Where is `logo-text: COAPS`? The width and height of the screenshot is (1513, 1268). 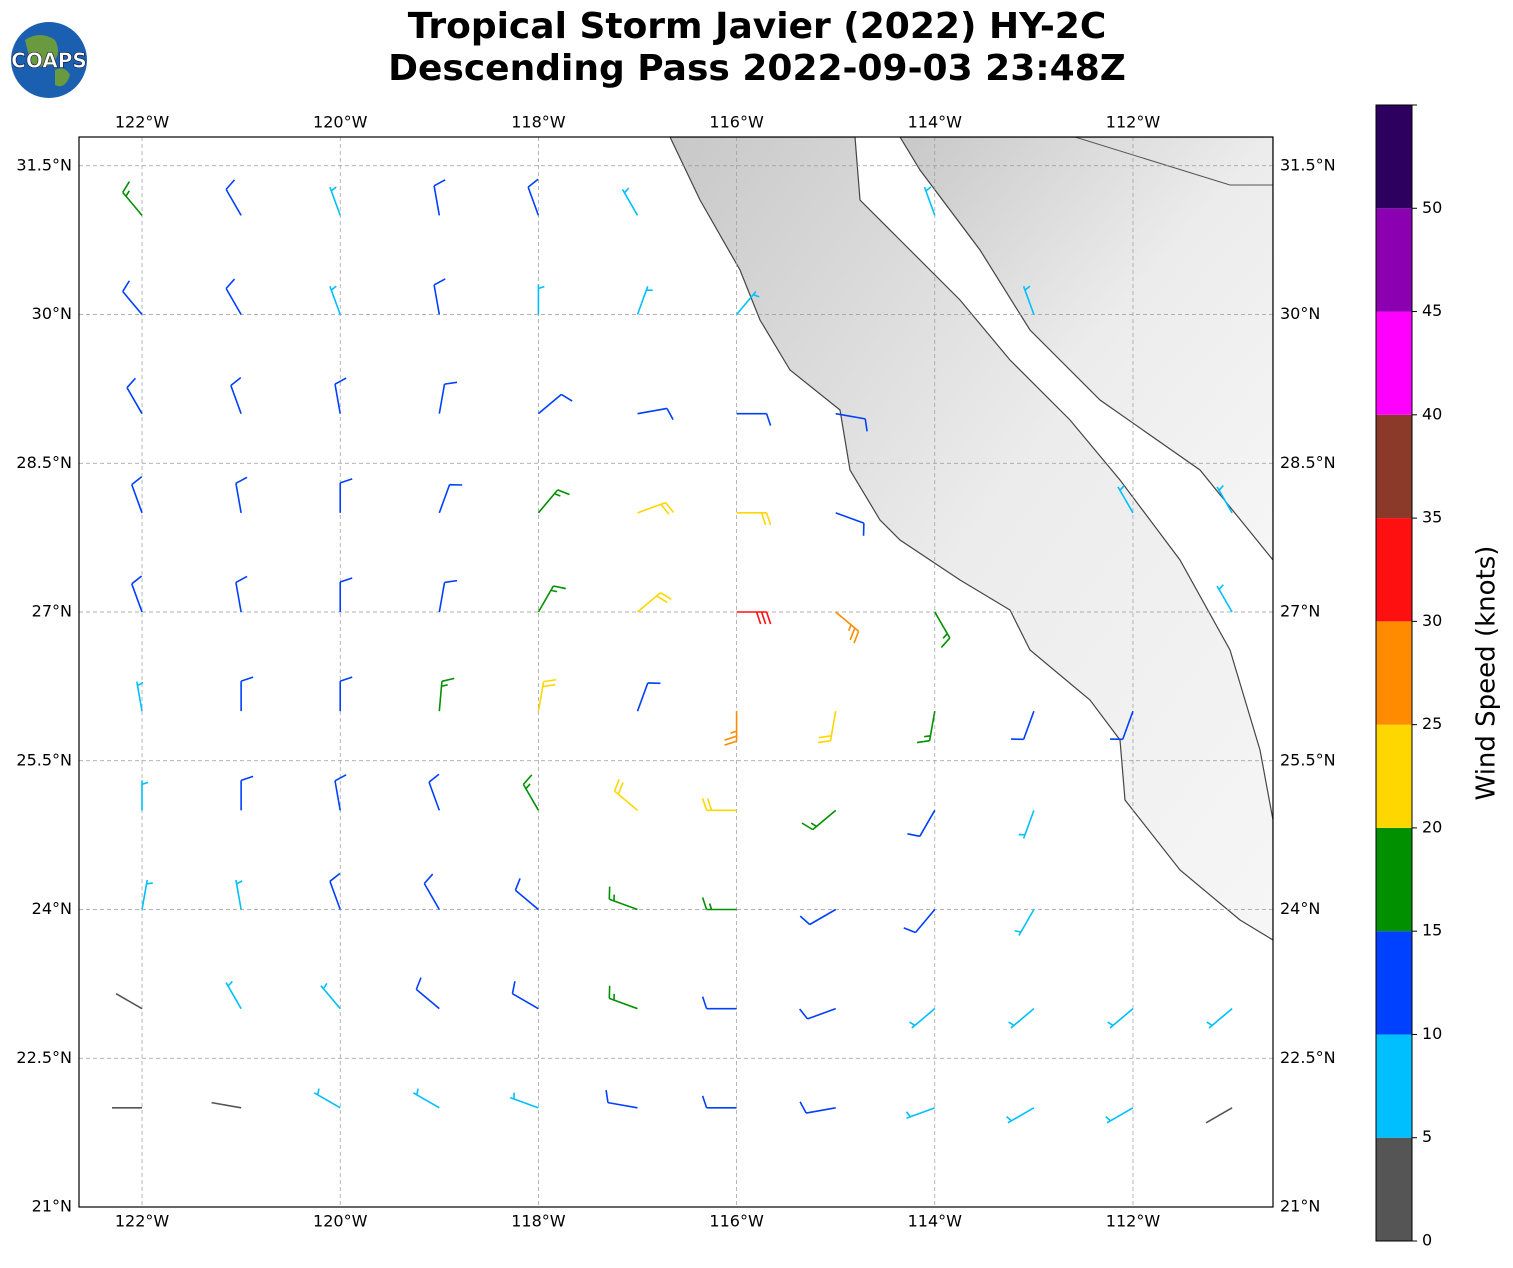 logo-text: COAPS is located at coordinates (49, 61).